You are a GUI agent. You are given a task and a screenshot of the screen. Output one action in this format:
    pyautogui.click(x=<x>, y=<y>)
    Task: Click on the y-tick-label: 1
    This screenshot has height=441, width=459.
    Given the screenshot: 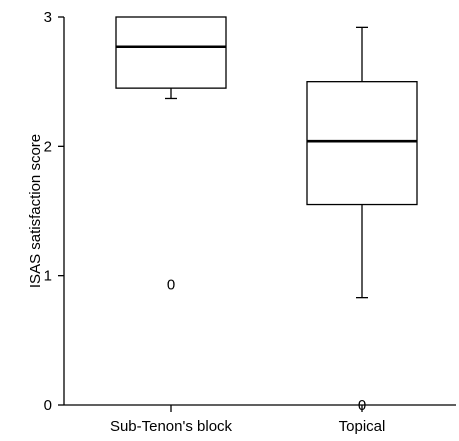 What is the action you would take?
    pyautogui.click(x=48, y=276)
    